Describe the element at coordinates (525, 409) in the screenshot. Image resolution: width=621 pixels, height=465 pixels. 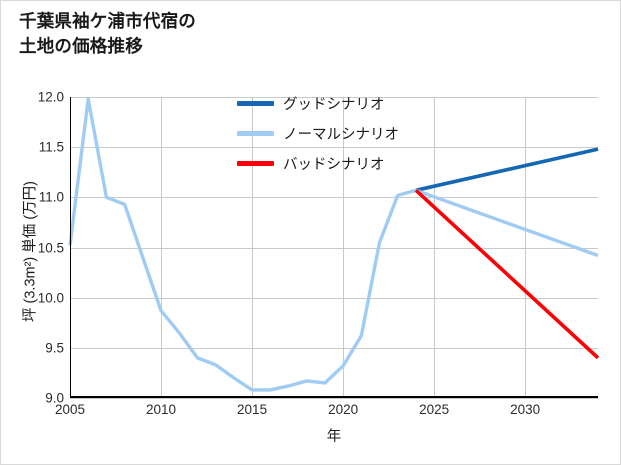
I see `x-tick-label: 2030` at that location.